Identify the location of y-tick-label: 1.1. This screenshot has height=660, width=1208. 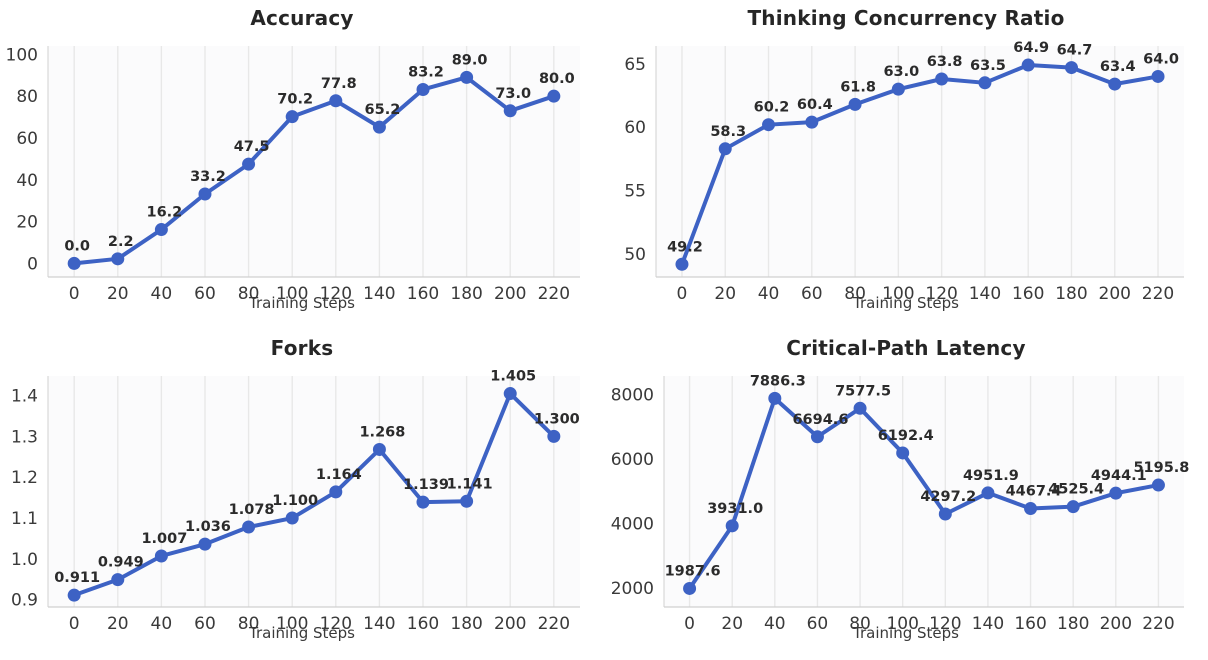
(24, 519).